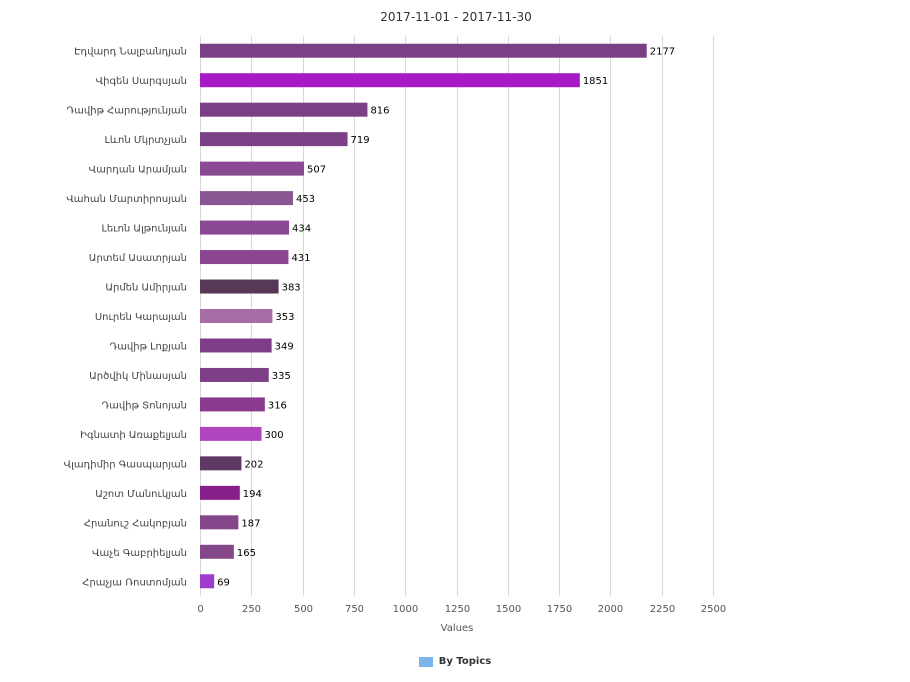  Describe the element at coordinates (316, 170) in the screenshot. I see `data-label: 507` at that location.